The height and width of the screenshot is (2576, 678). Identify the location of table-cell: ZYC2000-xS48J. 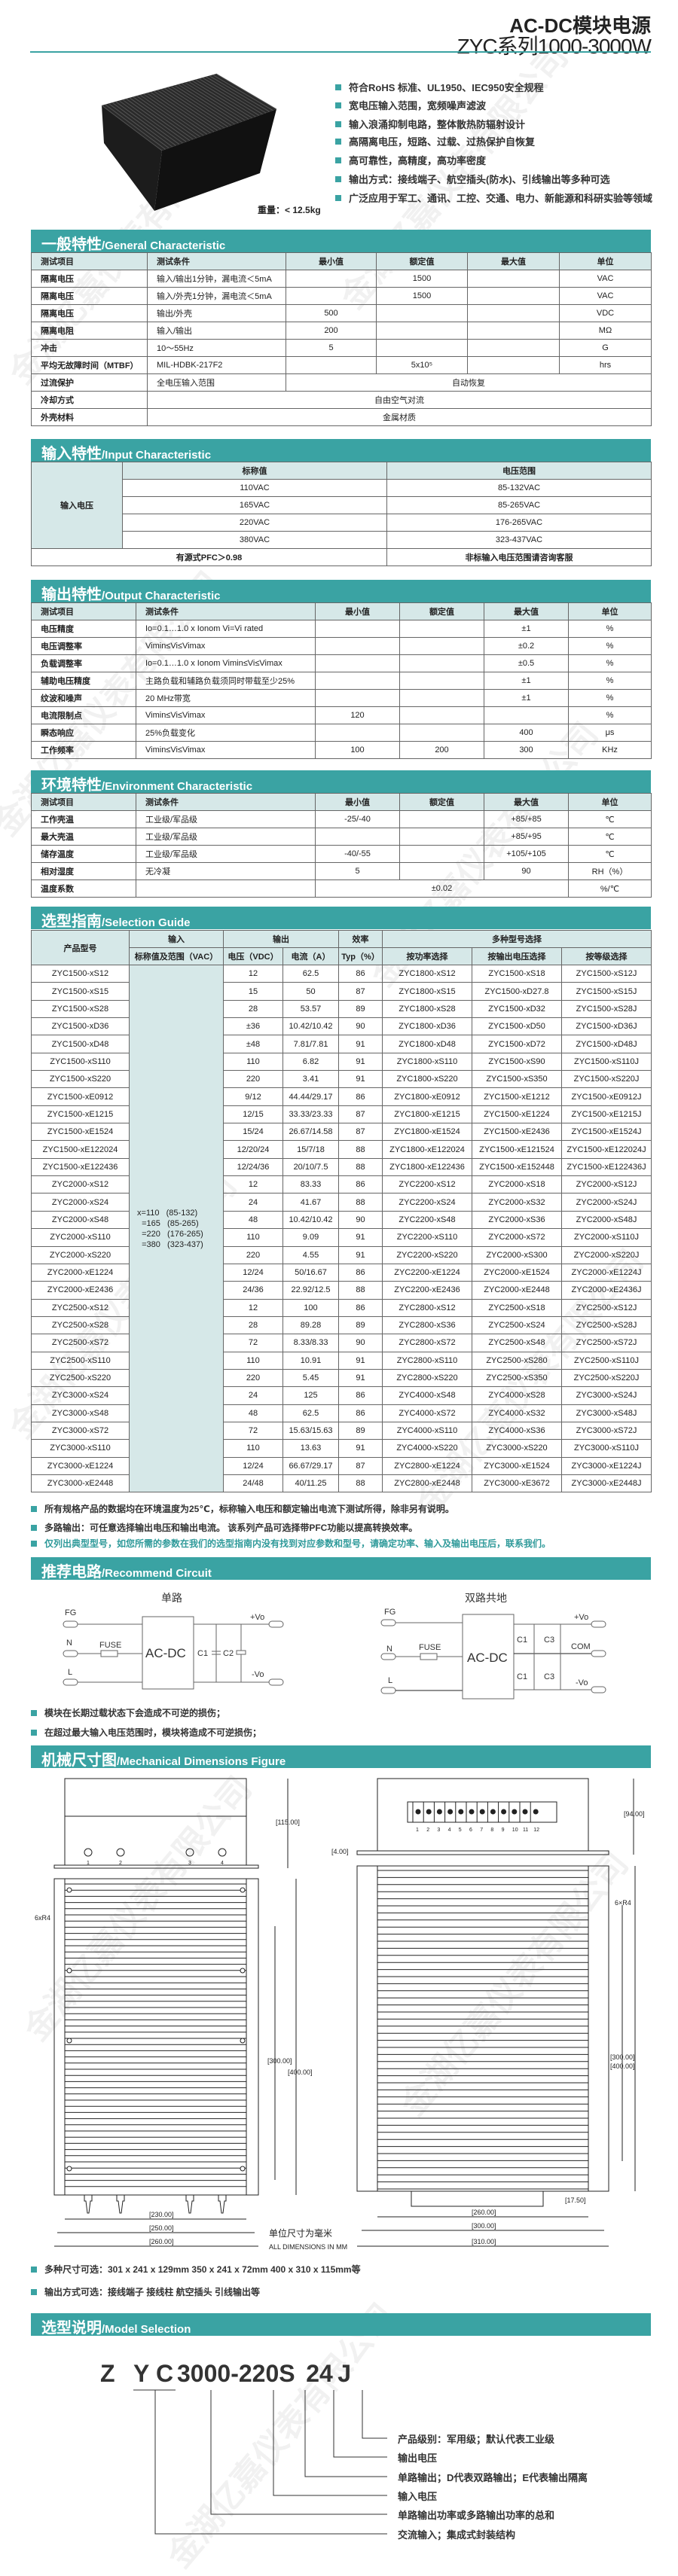
(606, 1220).